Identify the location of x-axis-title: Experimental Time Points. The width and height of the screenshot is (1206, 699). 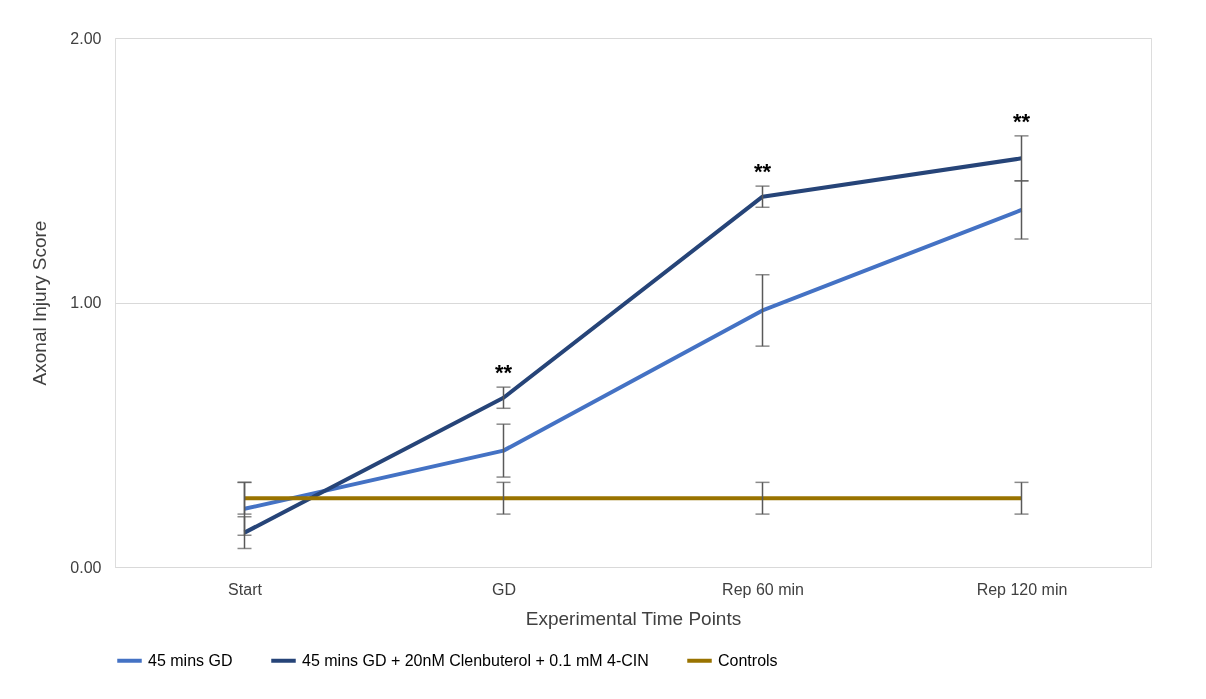
(633, 618).